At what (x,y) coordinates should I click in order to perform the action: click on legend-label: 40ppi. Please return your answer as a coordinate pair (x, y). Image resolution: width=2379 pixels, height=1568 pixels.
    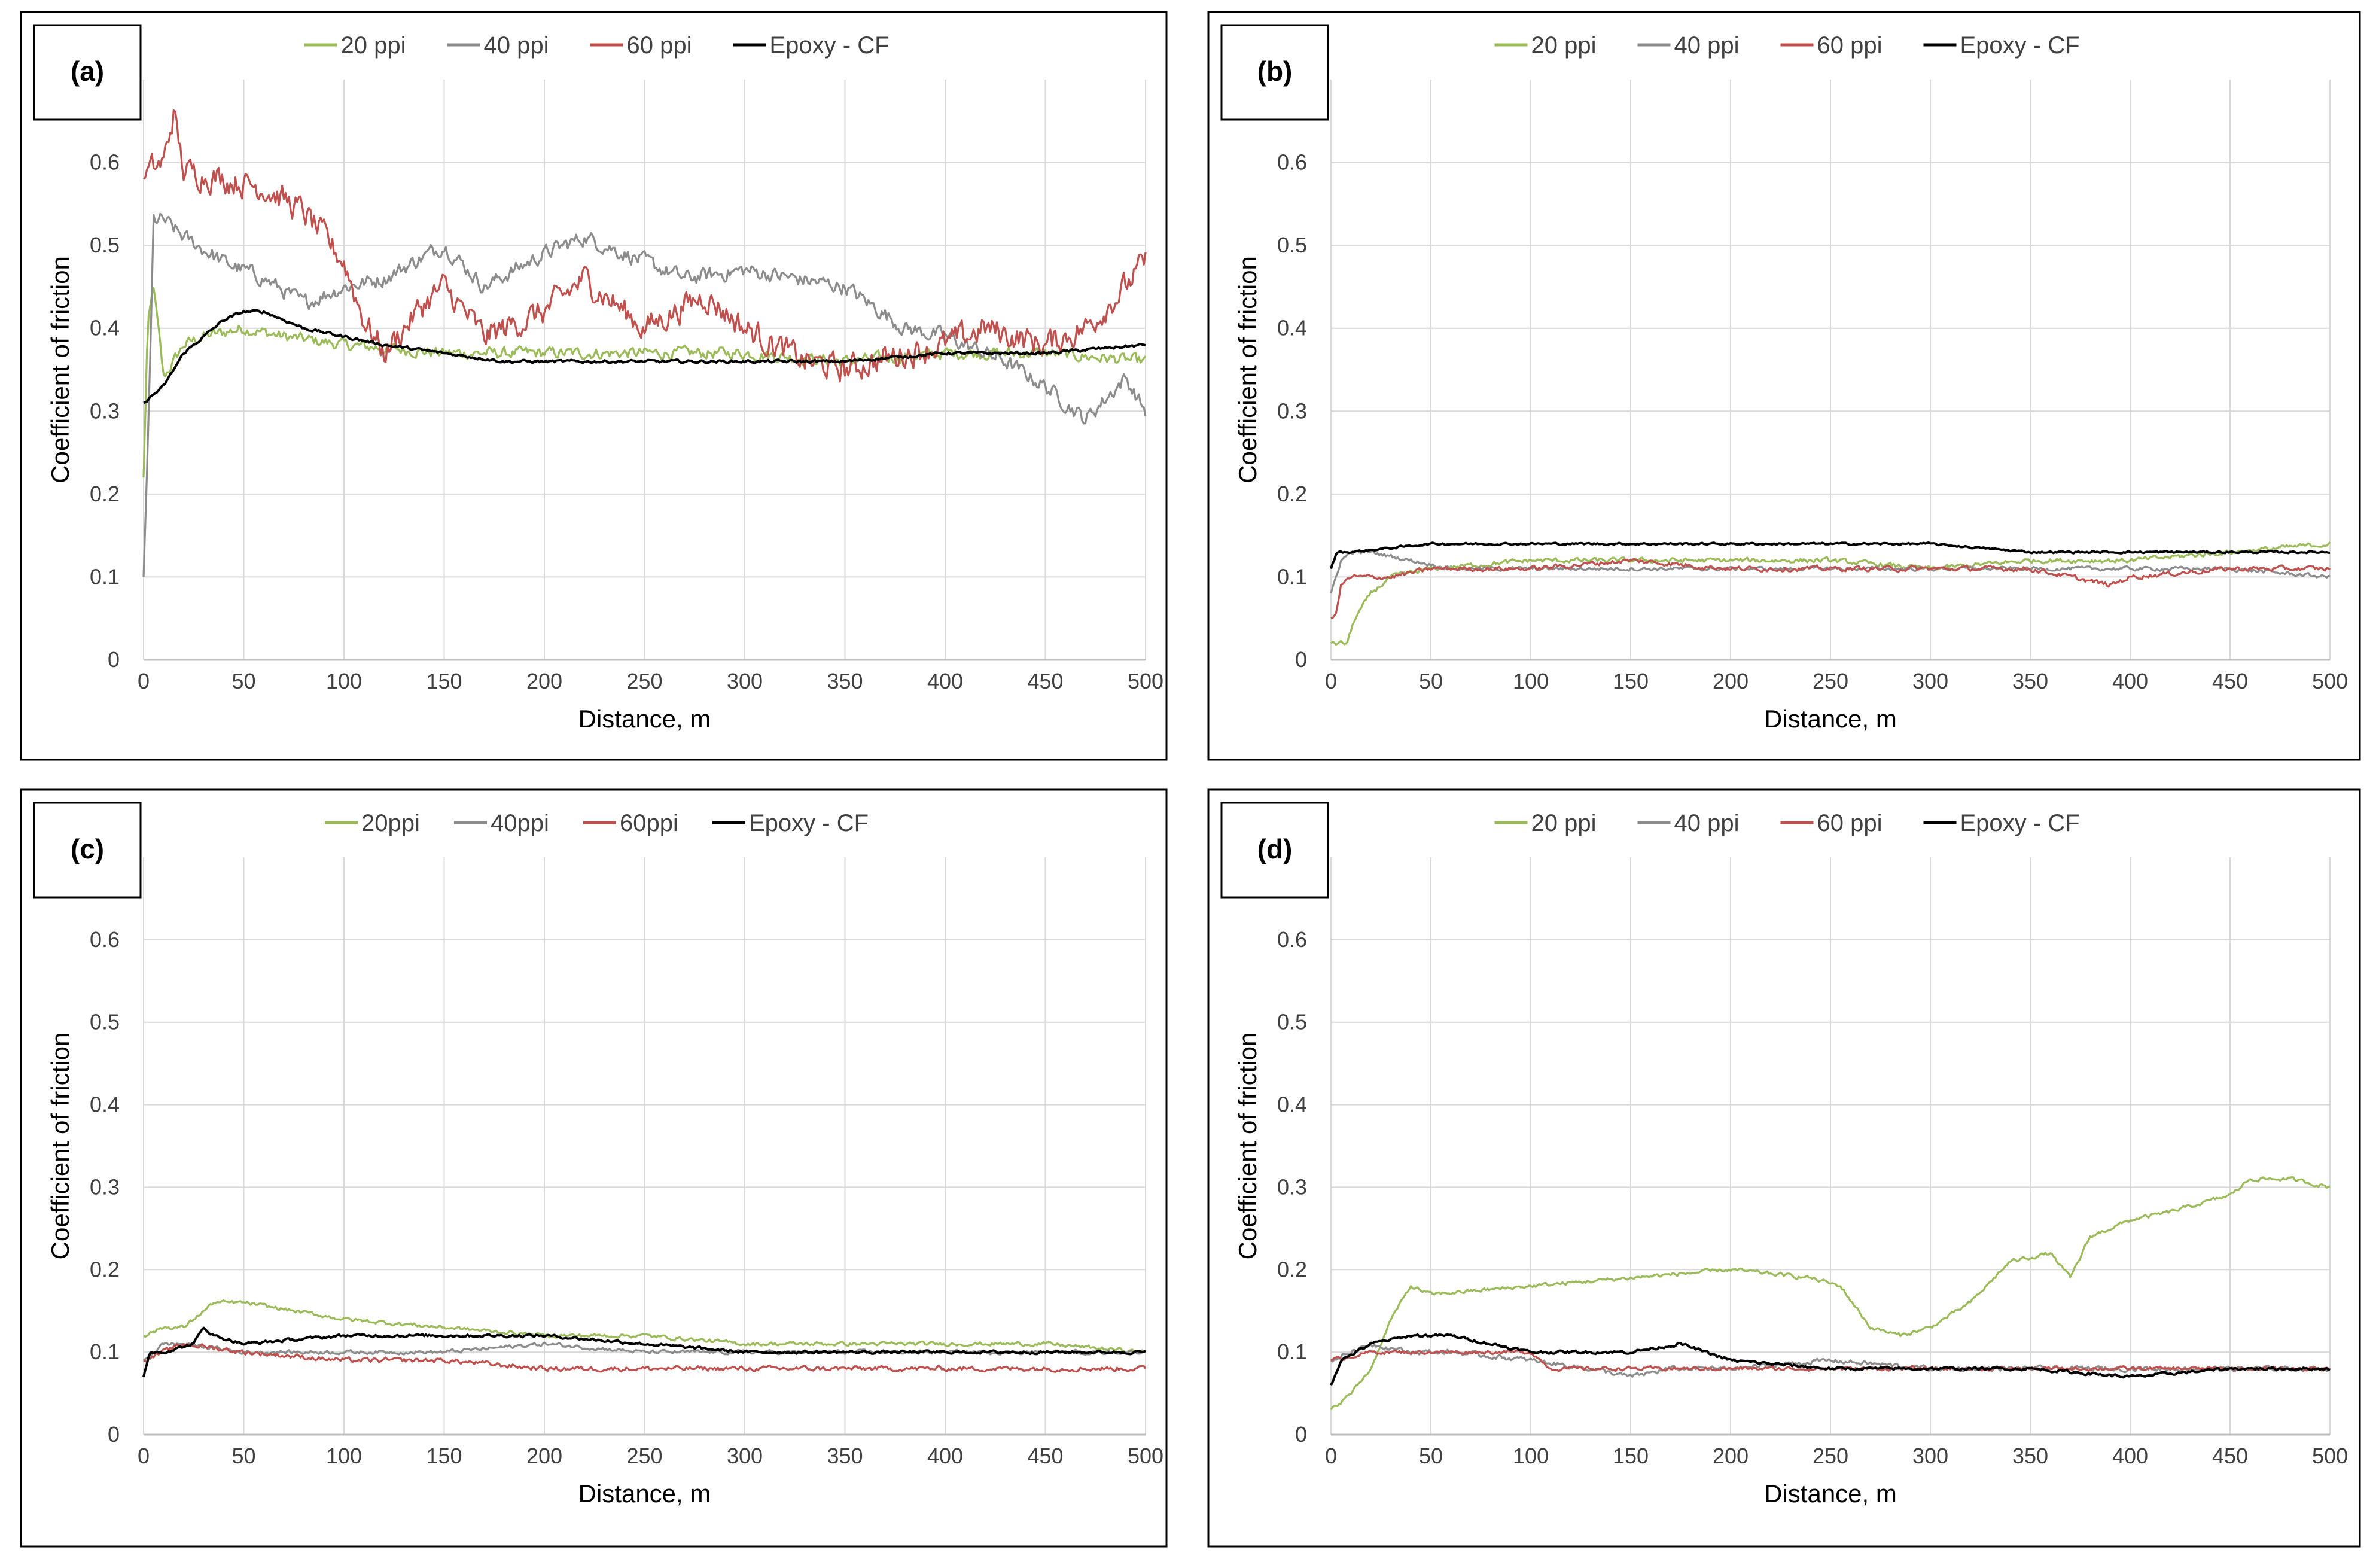
    Looking at the image, I should click on (520, 823).